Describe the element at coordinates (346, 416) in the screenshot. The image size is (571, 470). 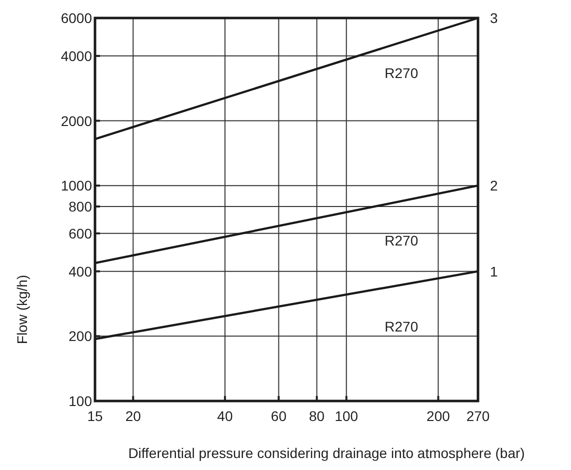
I see `x-tick-label: 100` at that location.